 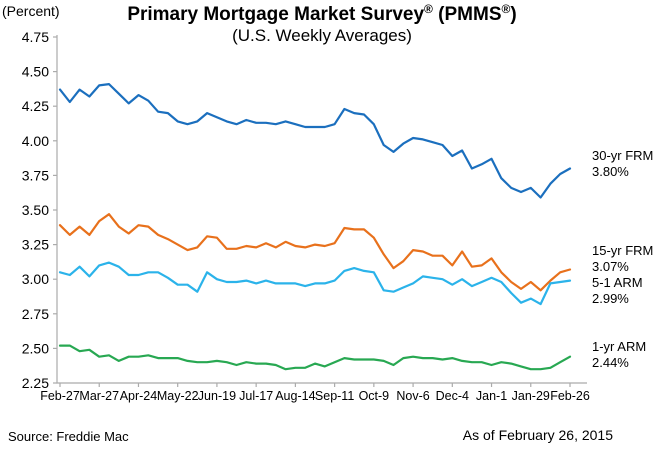 I want to click on y-tick-label: 4.75, so click(x=35, y=37).